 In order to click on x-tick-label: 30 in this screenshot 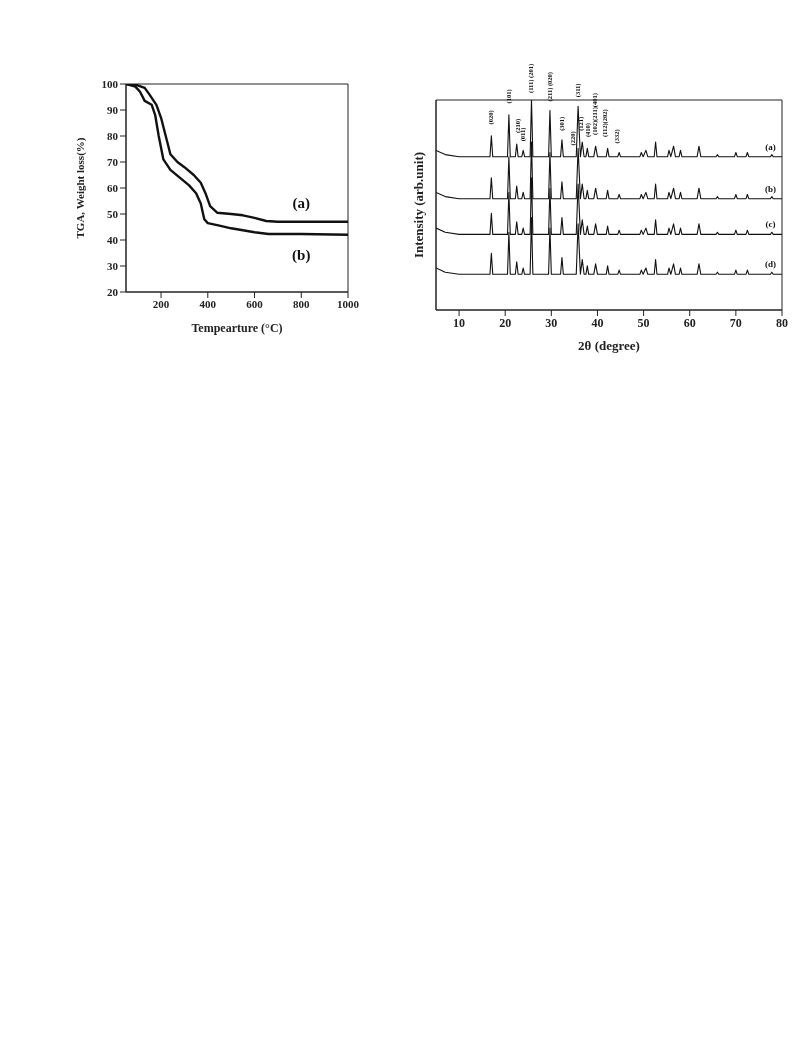, I will do `click(551, 322)`.